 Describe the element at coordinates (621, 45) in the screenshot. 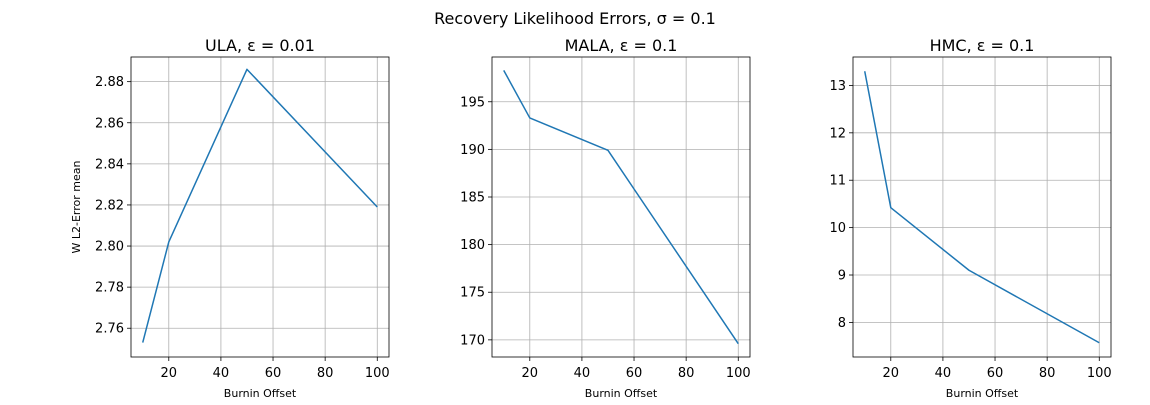

I see `subplot-title: MALA, ε = 0.1` at that location.